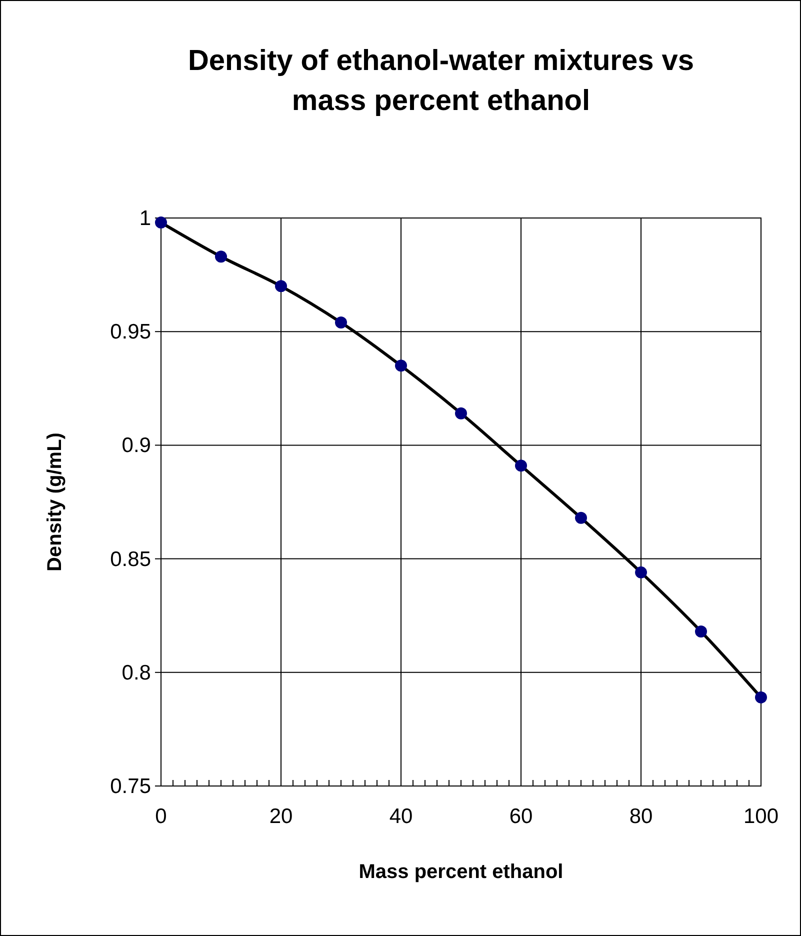 The height and width of the screenshot is (936, 801). I want to click on x-tick-label: 100, so click(761, 816).